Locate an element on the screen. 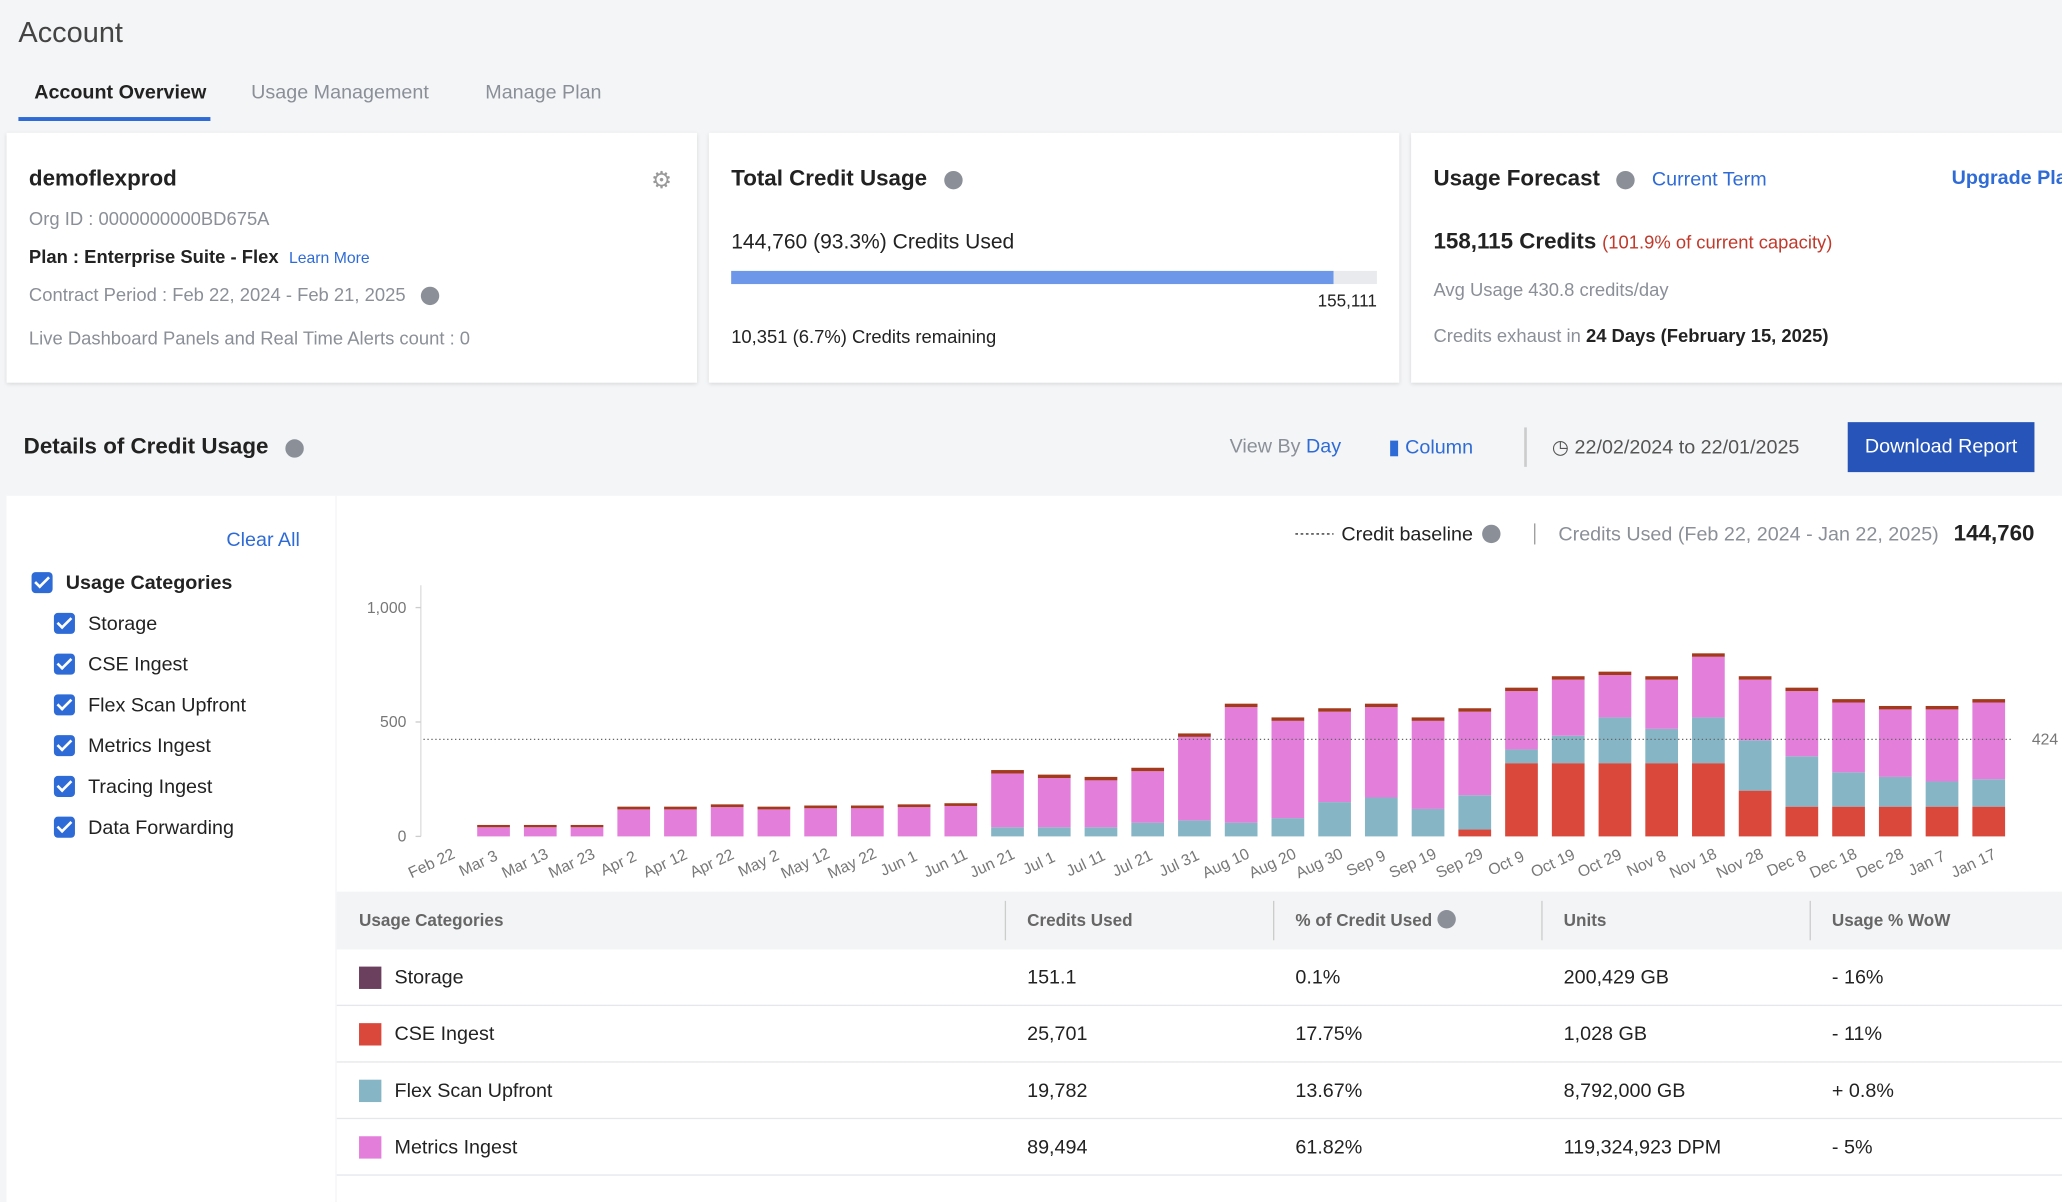  column-header: Credits Used is located at coordinates (1079, 920).